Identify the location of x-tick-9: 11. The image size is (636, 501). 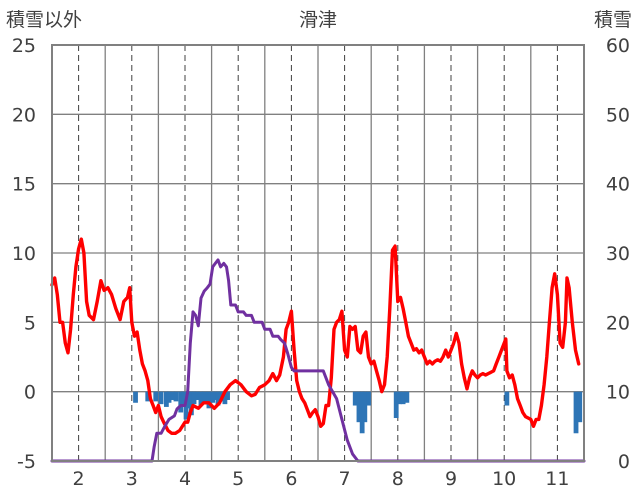
(557, 479).